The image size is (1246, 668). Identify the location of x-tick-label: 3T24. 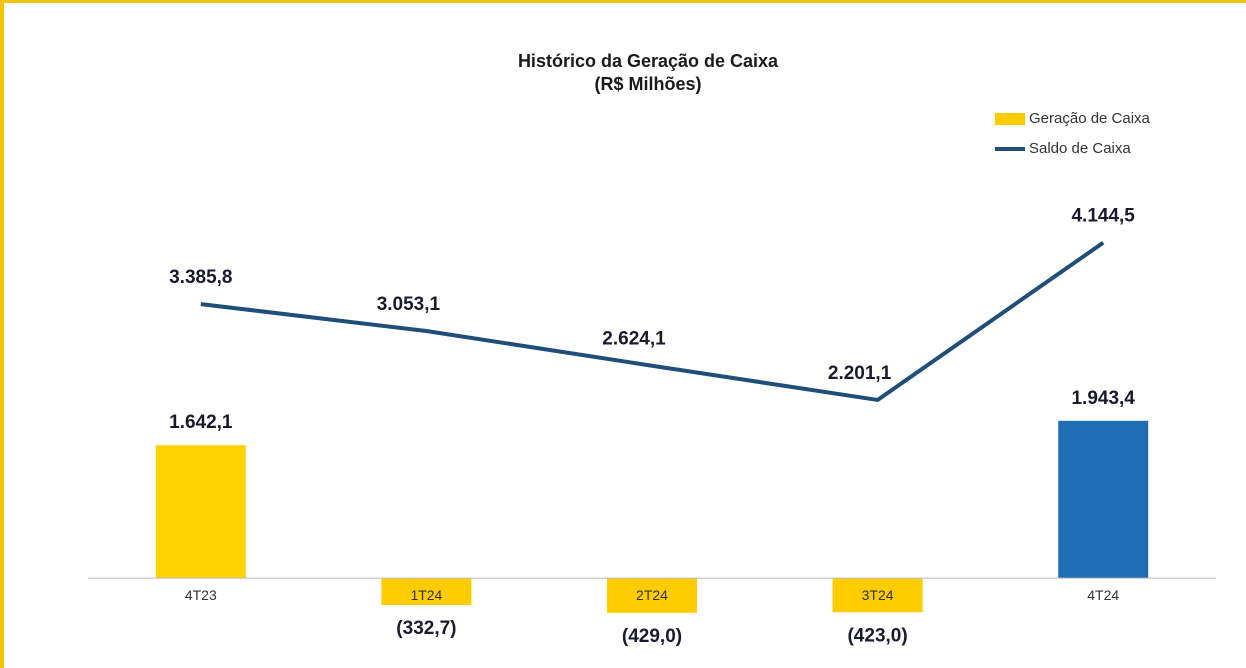
(878, 595).